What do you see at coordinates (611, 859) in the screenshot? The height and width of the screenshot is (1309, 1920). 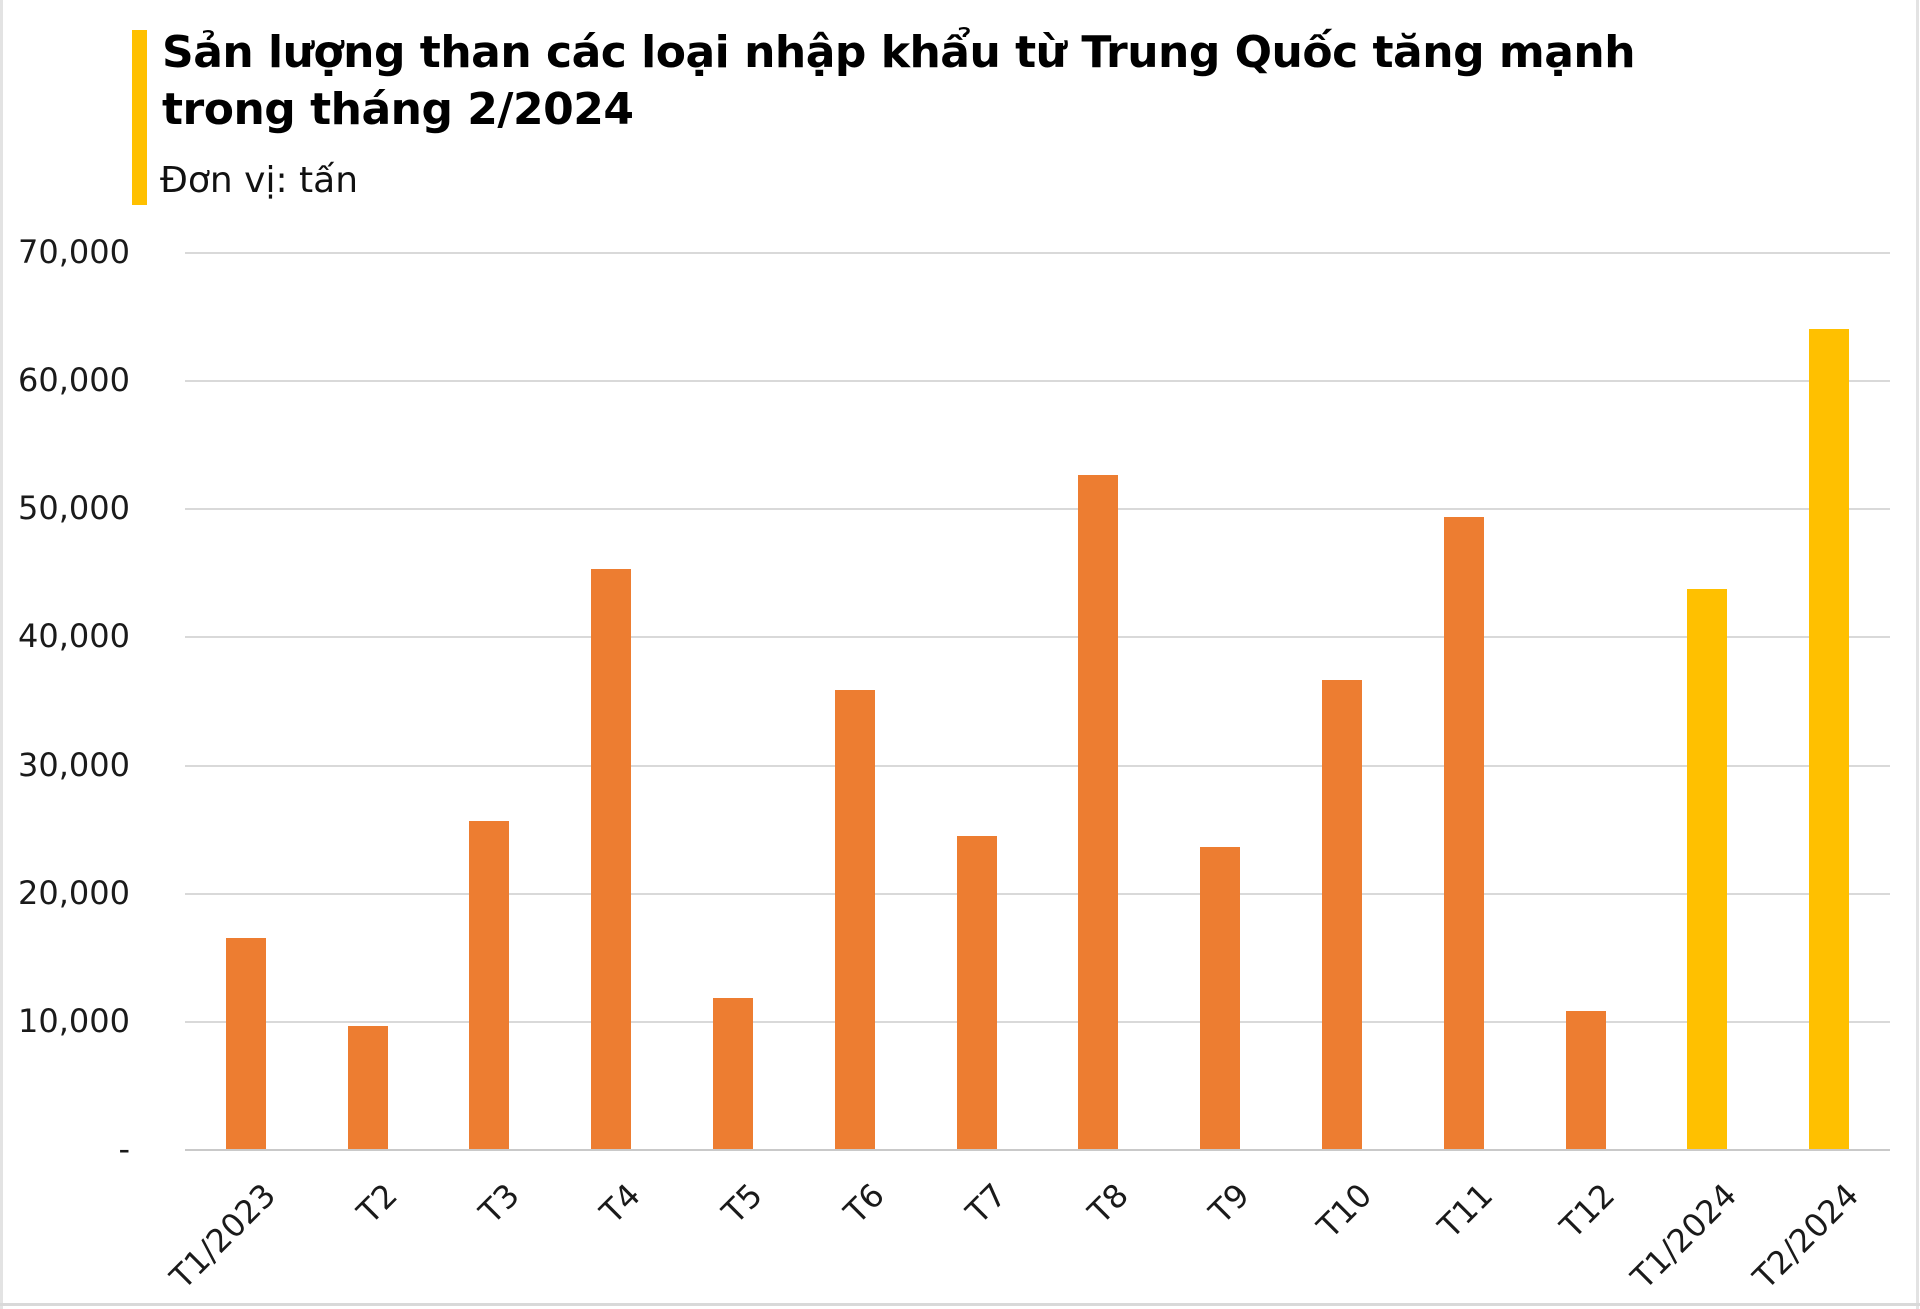 I see `bar-T4` at bounding box center [611, 859].